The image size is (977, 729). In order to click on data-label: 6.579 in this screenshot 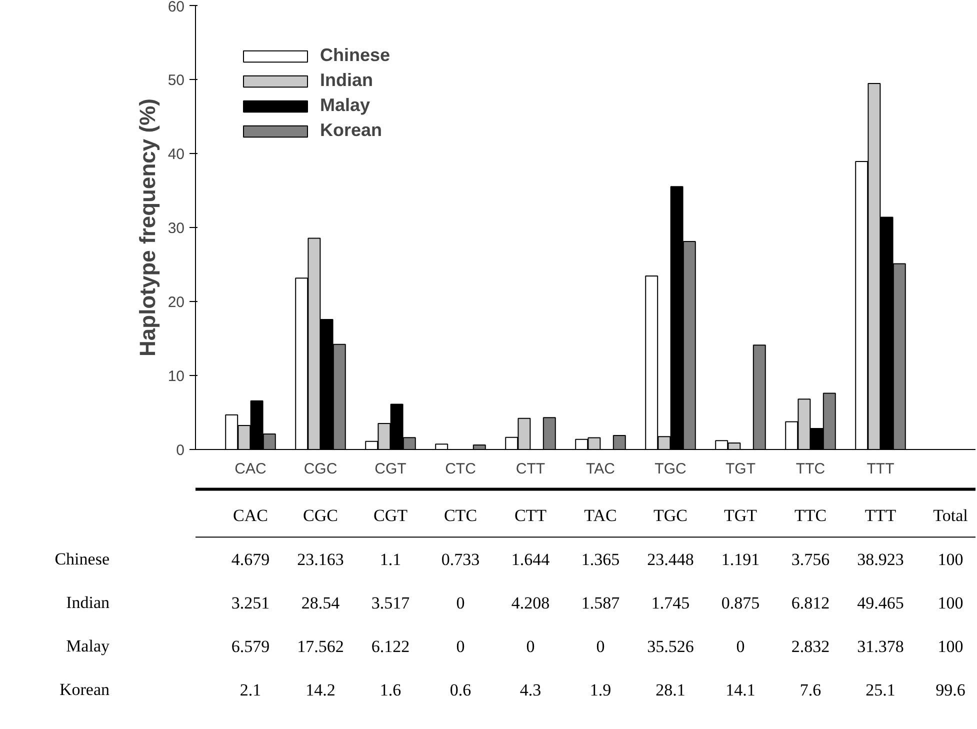, I will do `click(250, 646)`.